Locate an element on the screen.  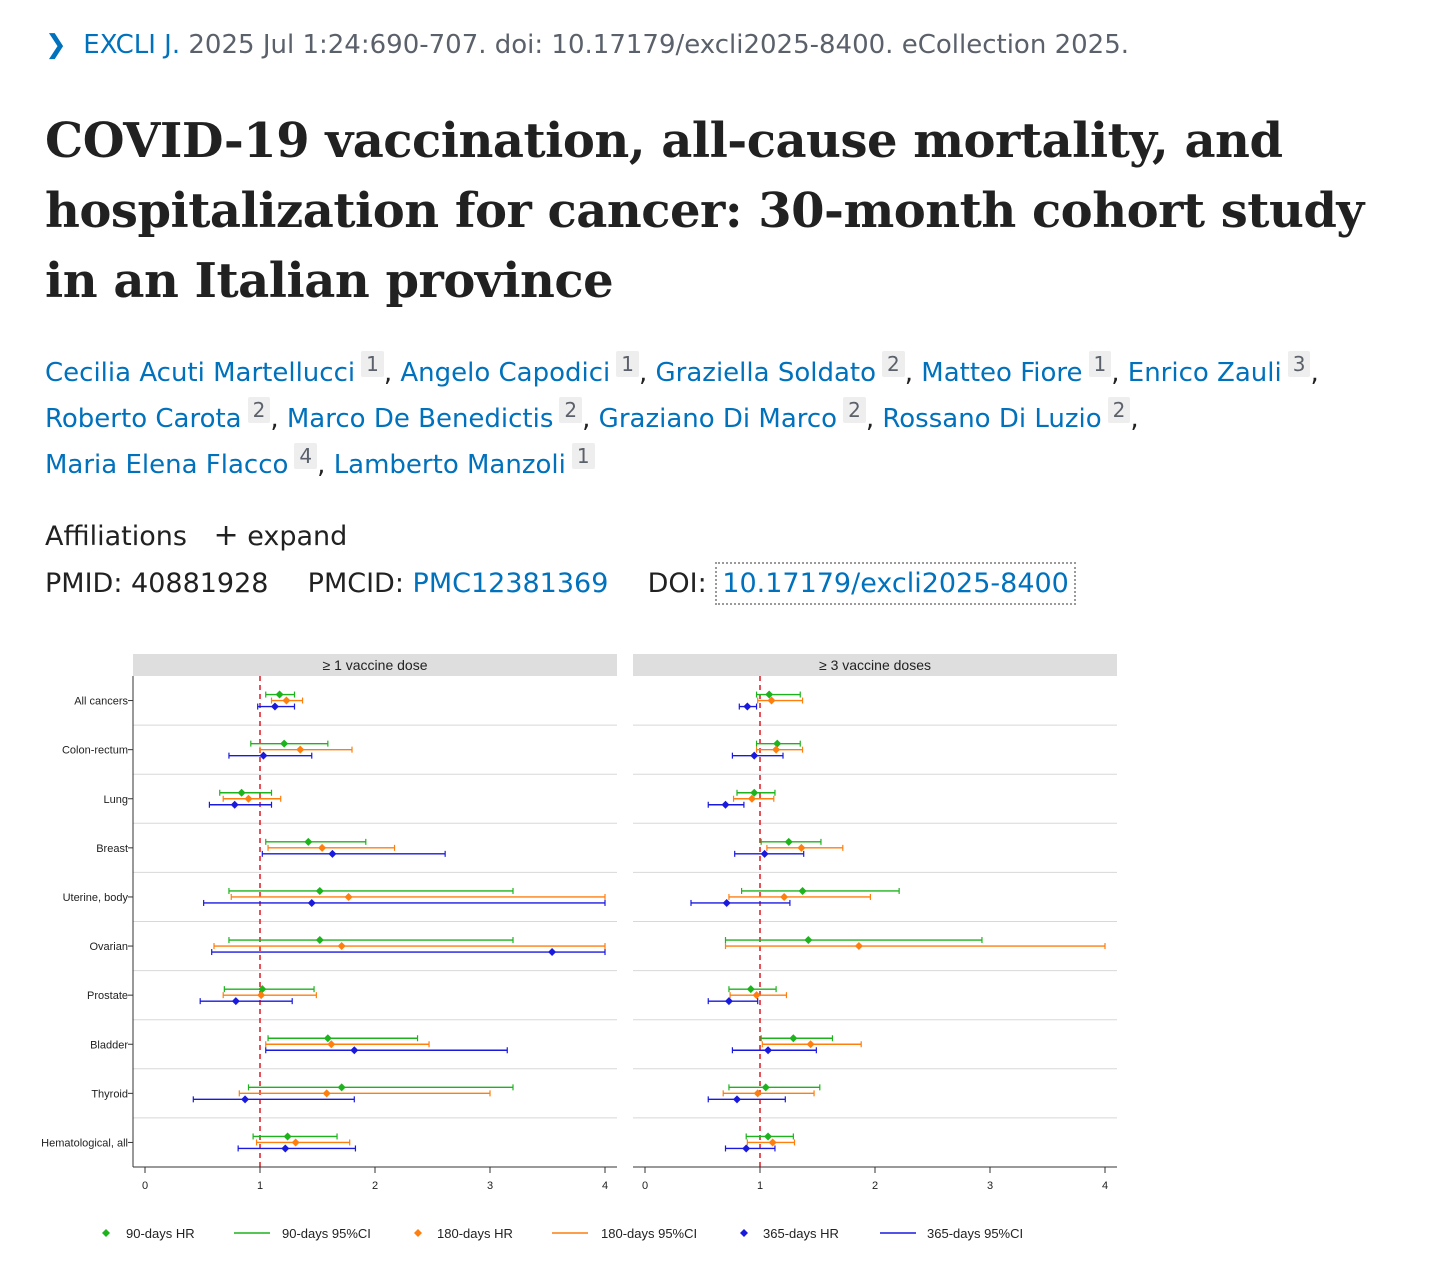
author-link: Graziella Soldato is located at coordinates (765, 373).